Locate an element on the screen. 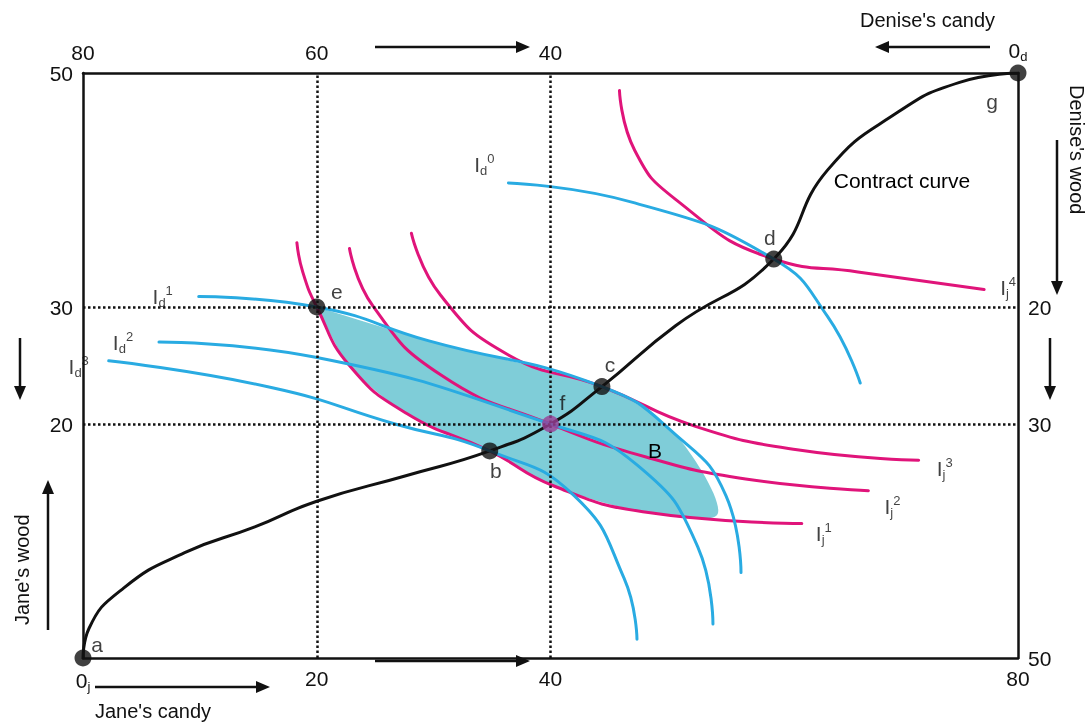 The image size is (1089, 725). annotation: b is located at coordinates (495, 471).